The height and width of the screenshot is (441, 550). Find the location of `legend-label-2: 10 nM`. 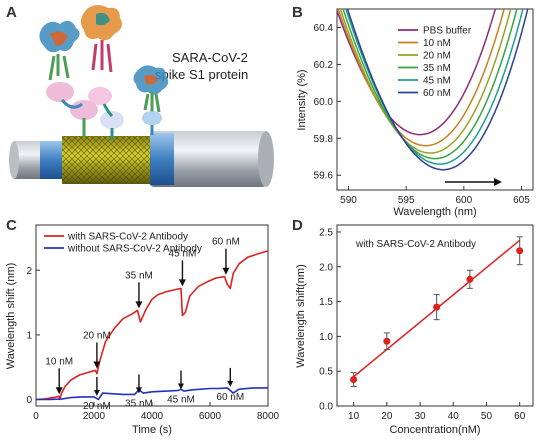

legend-label-2: 10 nM is located at coordinates (437, 43).